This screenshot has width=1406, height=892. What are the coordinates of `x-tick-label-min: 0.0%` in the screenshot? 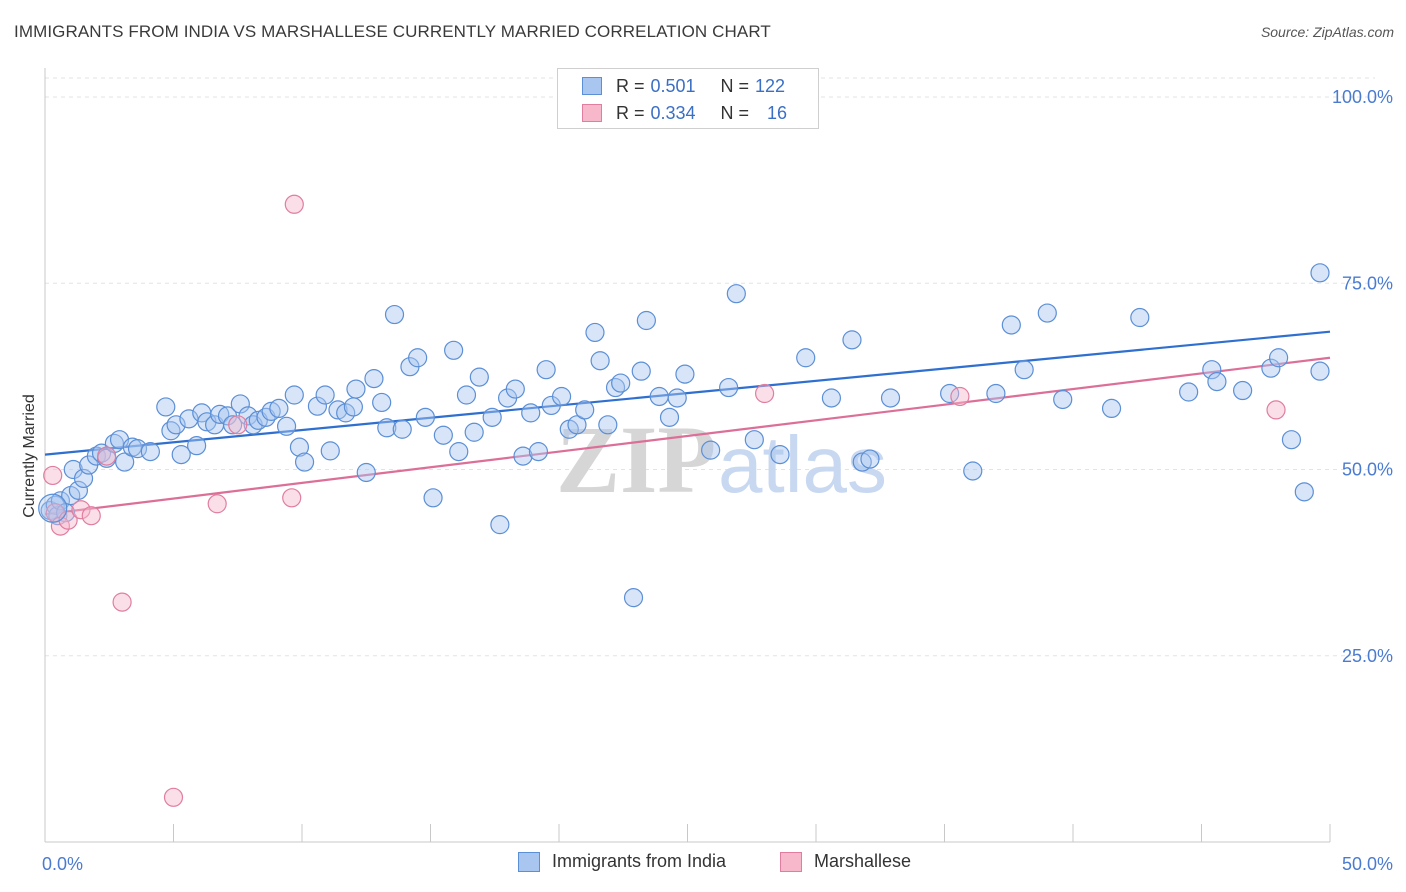 It's located at (62, 864).